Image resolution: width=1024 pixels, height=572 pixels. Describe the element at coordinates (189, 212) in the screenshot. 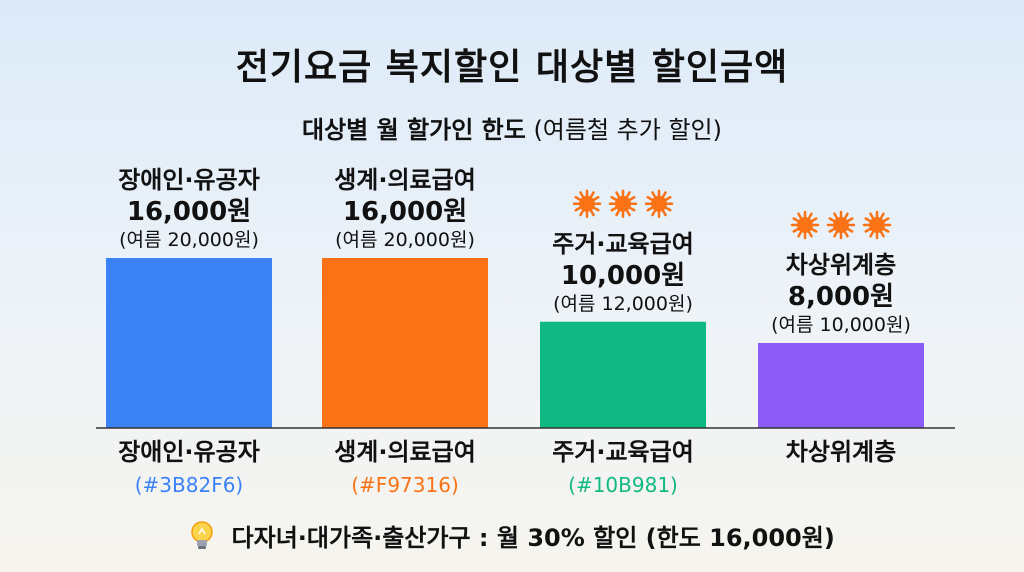

I see `value-label-1: 16,000원` at that location.